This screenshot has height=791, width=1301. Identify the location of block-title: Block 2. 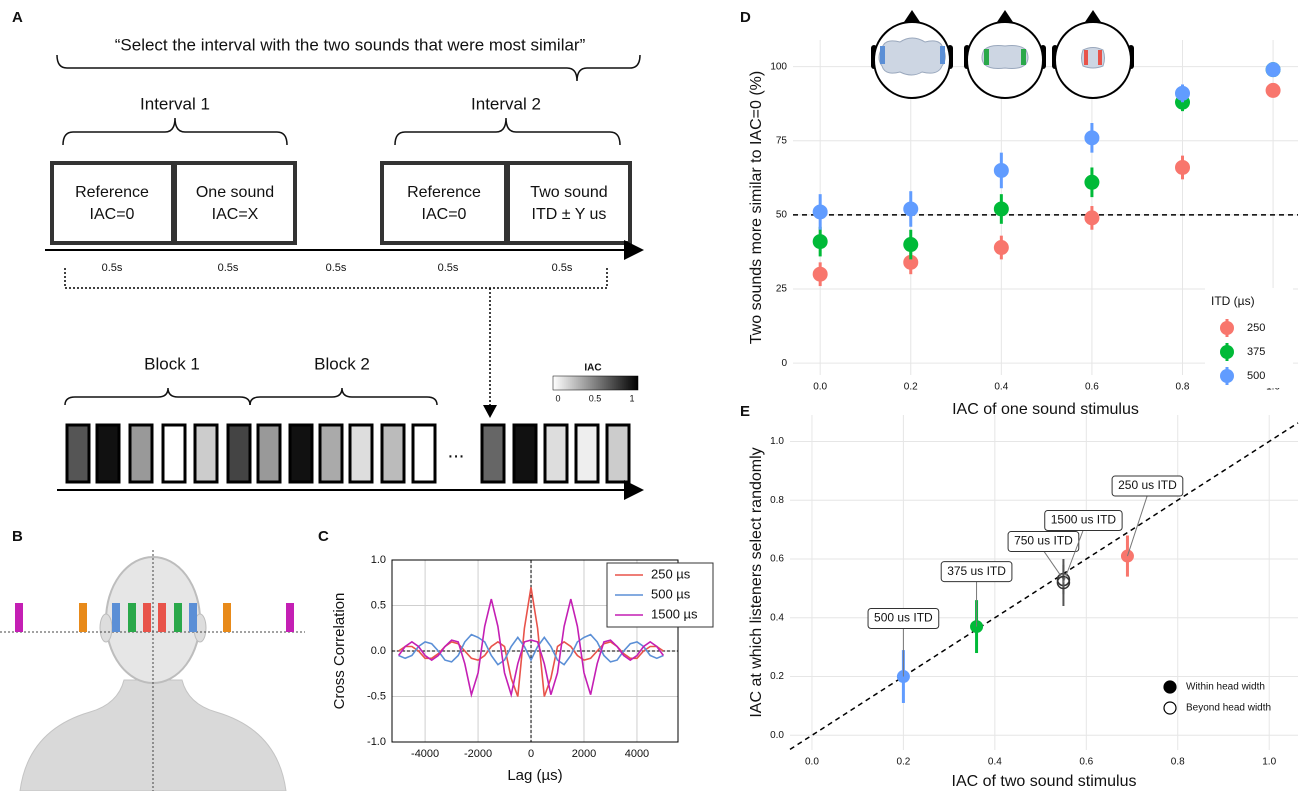
(342, 363).